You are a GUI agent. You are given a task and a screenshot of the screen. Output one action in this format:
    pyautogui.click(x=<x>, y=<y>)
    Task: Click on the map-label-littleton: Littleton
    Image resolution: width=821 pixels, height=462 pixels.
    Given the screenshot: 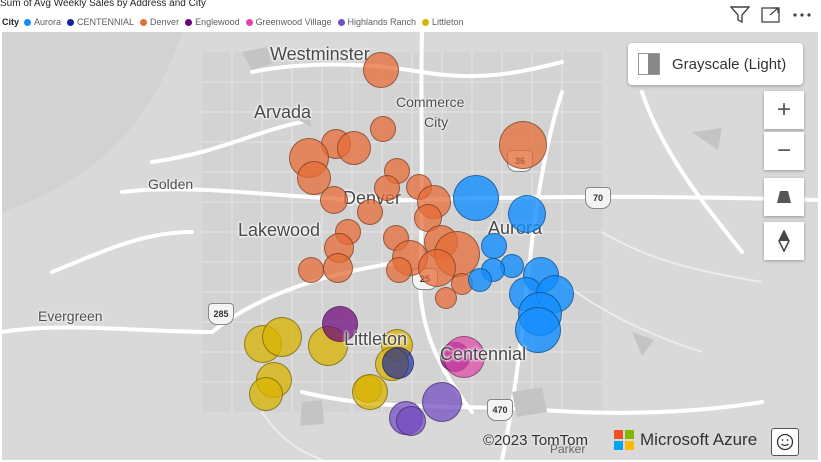 What is the action you would take?
    pyautogui.click(x=376, y=339)
    